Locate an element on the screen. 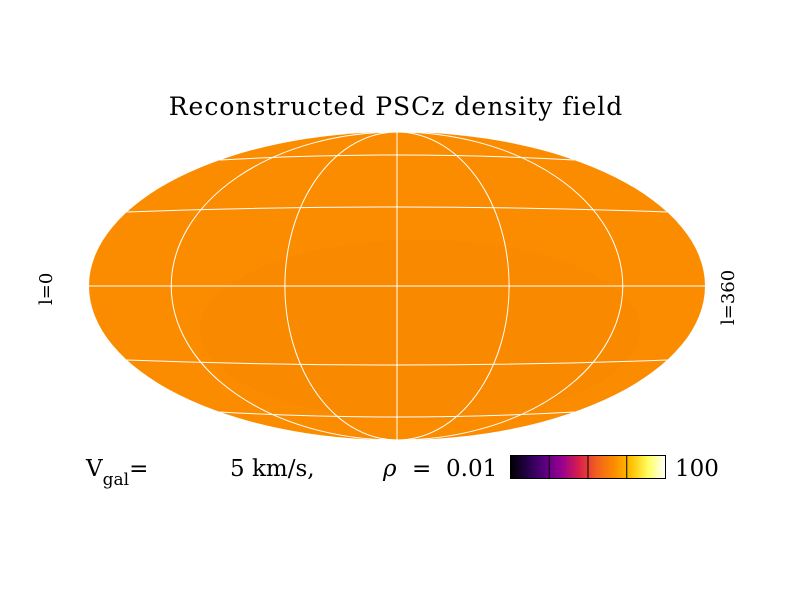 The image size is (792, 612). vgal-label: Vgal= is located at coordinates (117, 473).